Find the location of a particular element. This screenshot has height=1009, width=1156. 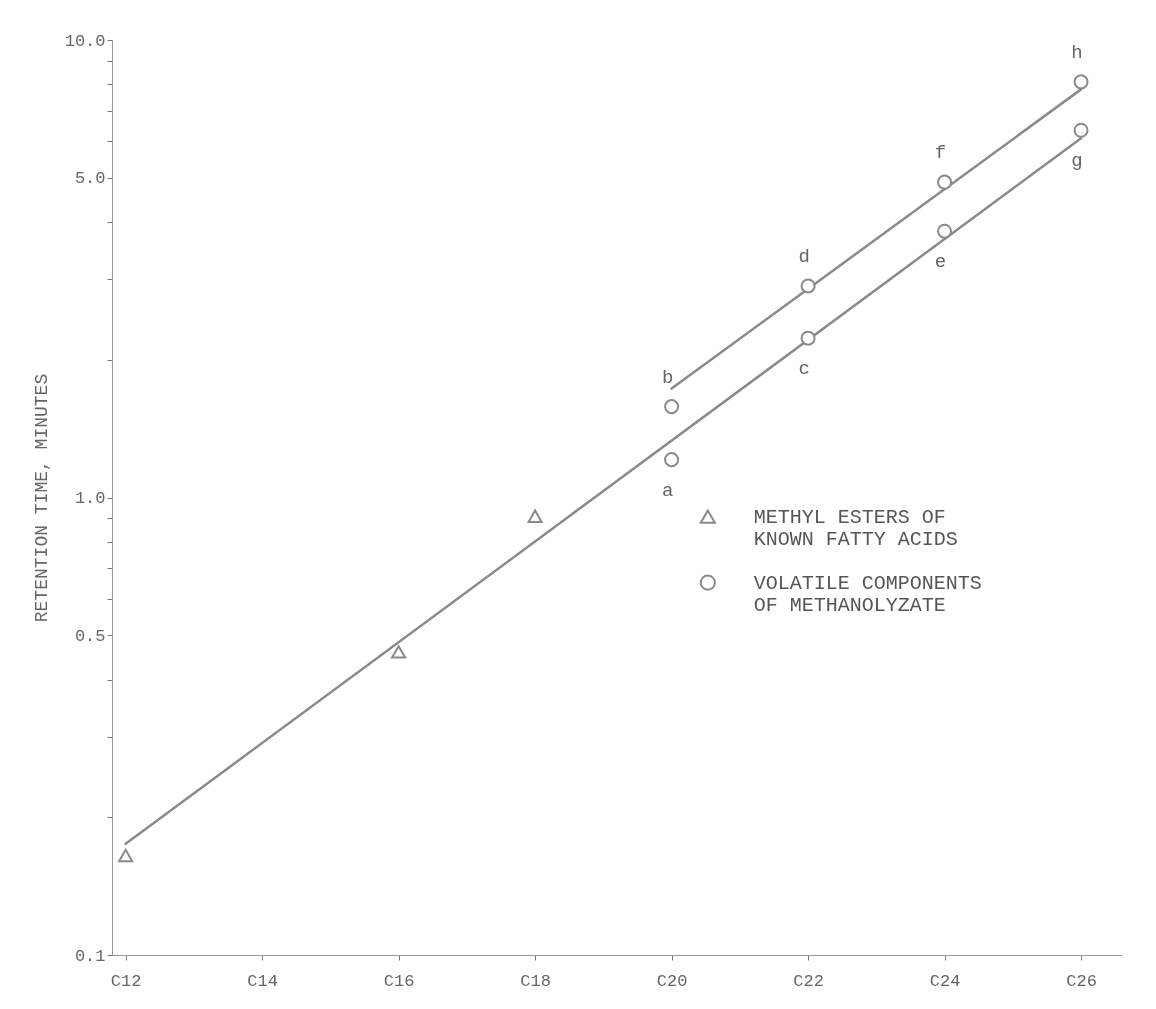

x-tick-label: C26 is located at coordinates (1081, 981).